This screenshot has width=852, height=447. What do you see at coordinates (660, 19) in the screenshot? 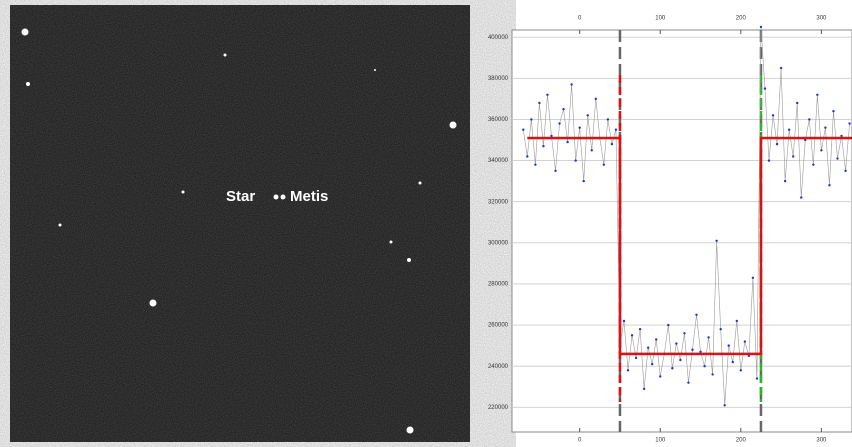
I see `x-tick-label-top: 100` at bounding box center [660, 19].